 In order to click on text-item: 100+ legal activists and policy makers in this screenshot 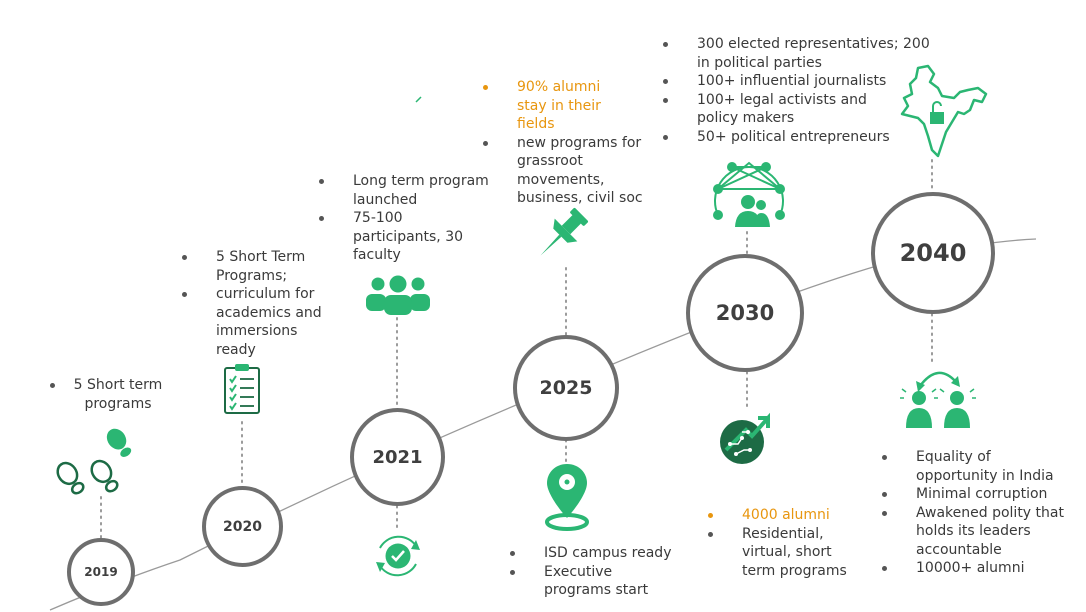, I will do `click(786, 109)`.